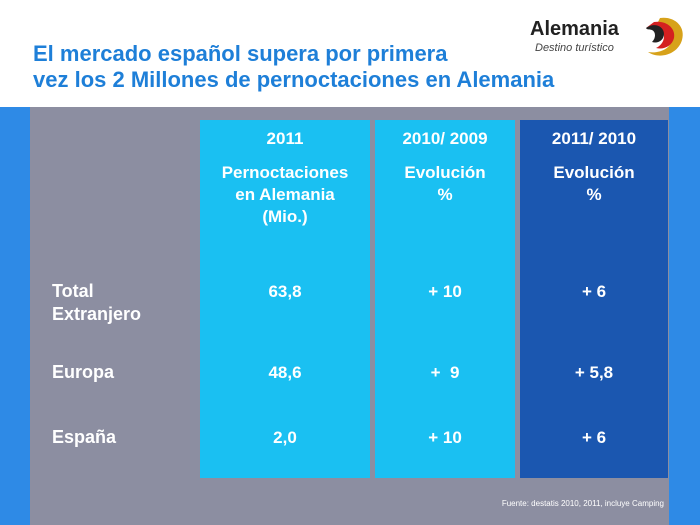 This screenshot has width=700, height=525. I want to click on column-evolucion-2010-2009, so click(445, 299).